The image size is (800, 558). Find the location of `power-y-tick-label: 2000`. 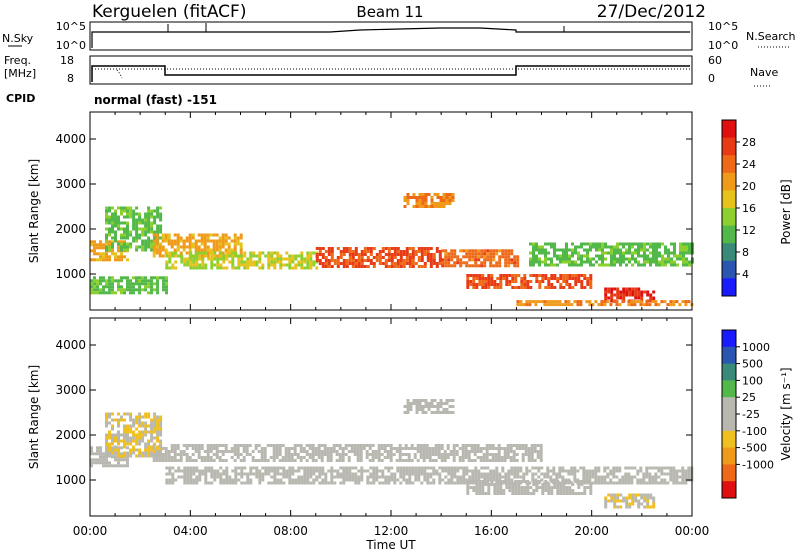

power-y-tick-label: 2000 is located at coordinates (70, 229).